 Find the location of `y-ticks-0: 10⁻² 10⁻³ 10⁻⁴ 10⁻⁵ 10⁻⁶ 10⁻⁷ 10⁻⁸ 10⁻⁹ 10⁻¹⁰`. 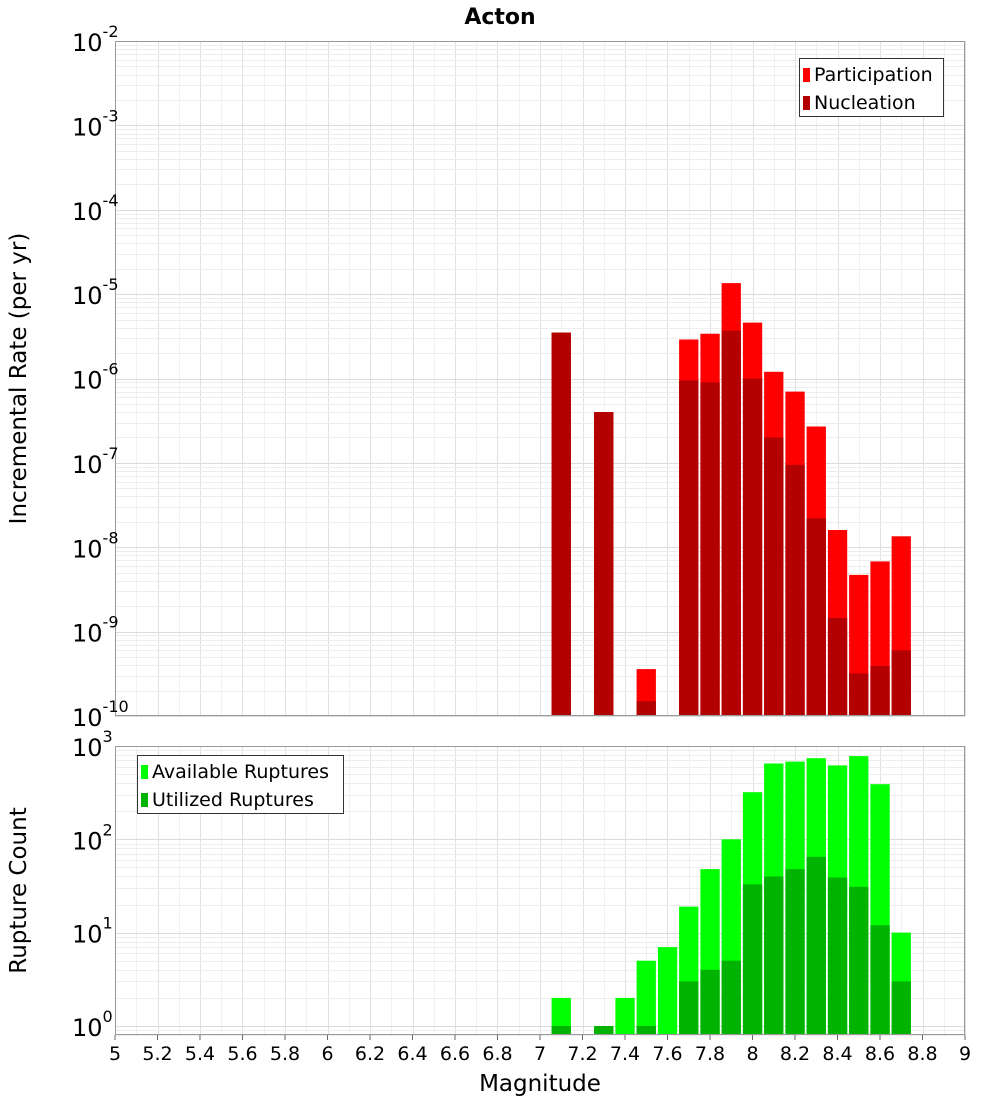

y-ticks-0: 10⁻² 10⁻³ 10⁻⁴ 10⁻⁵ 10⁻⁶ 10⁻⁷ 10⁻⁸ 10⁻⁹ 10⁻¹⁰ is located at coordinates (100, 377).